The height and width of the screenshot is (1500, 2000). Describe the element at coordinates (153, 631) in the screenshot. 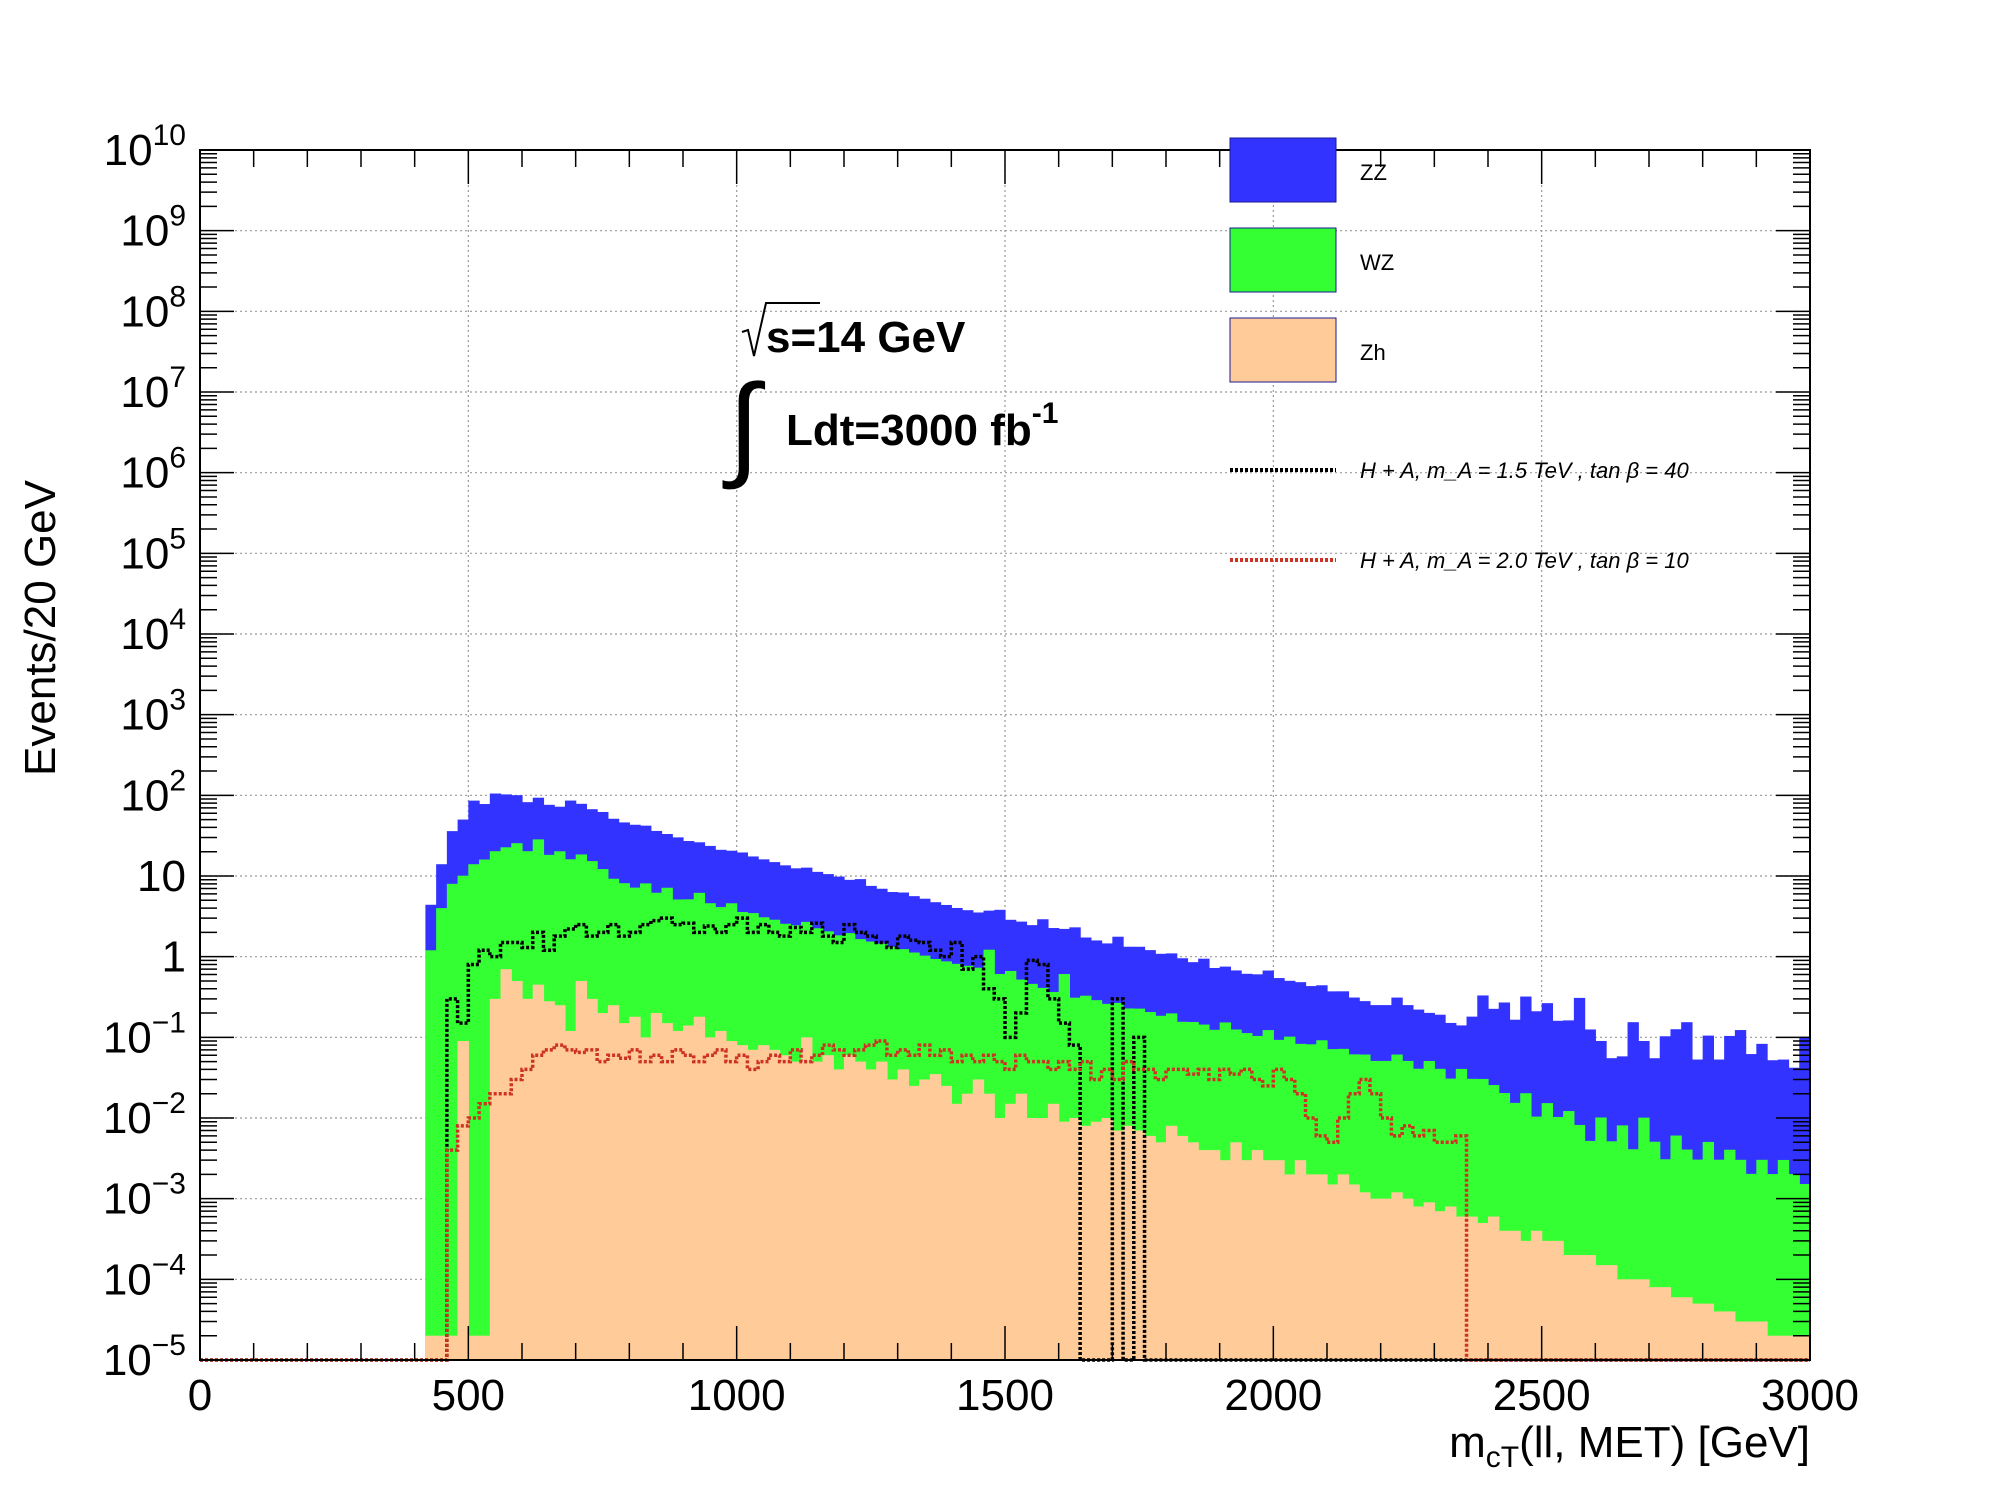

I see `y-tick-label-6: 10⁴` at that location.